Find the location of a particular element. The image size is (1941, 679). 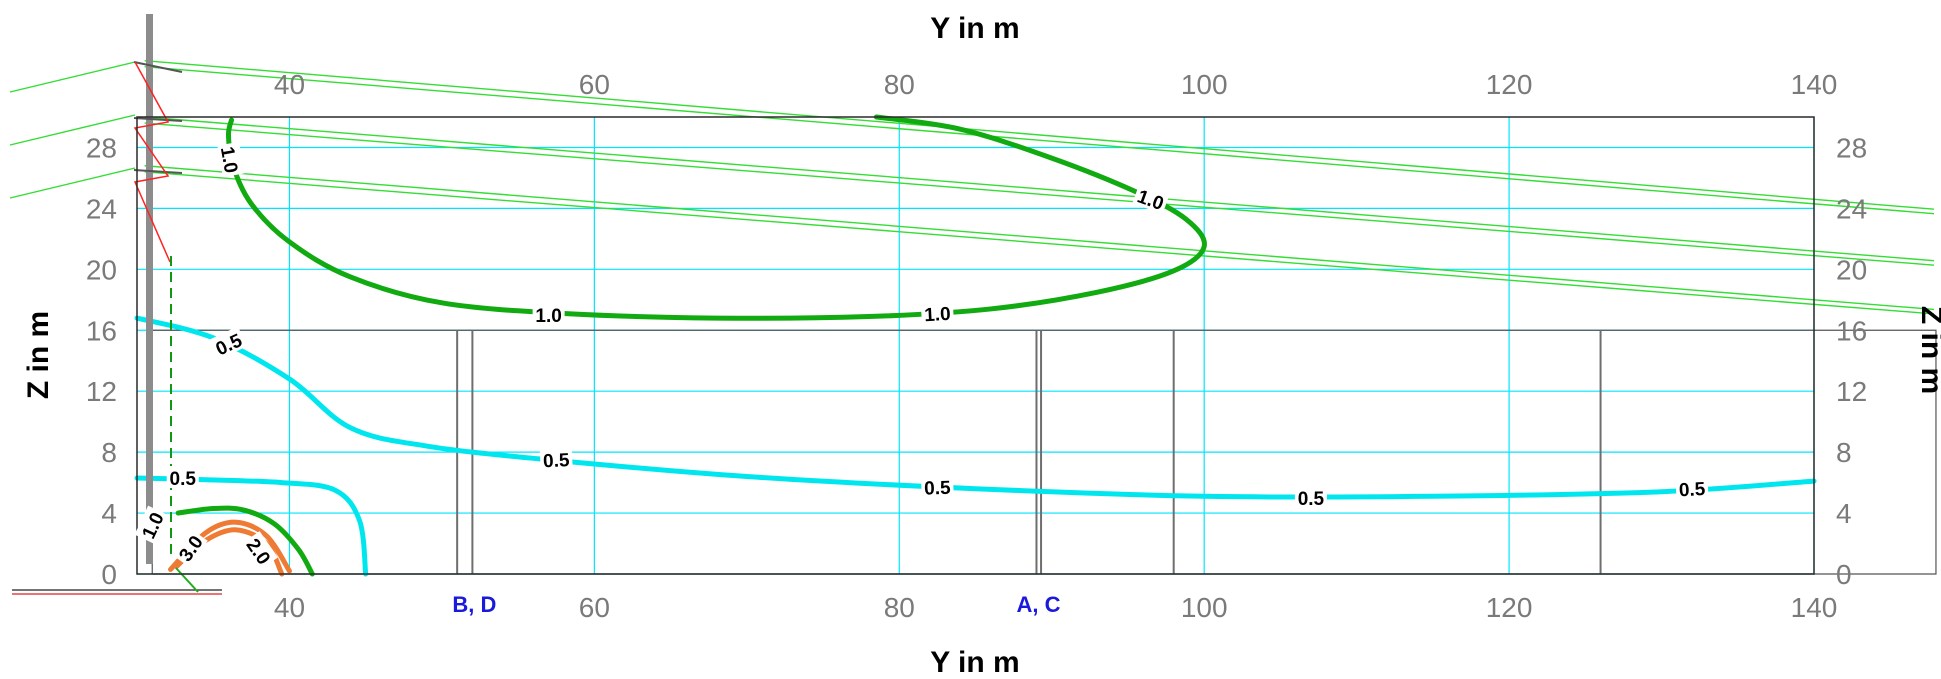

mast-bracing is located at coordinates (152, 162).